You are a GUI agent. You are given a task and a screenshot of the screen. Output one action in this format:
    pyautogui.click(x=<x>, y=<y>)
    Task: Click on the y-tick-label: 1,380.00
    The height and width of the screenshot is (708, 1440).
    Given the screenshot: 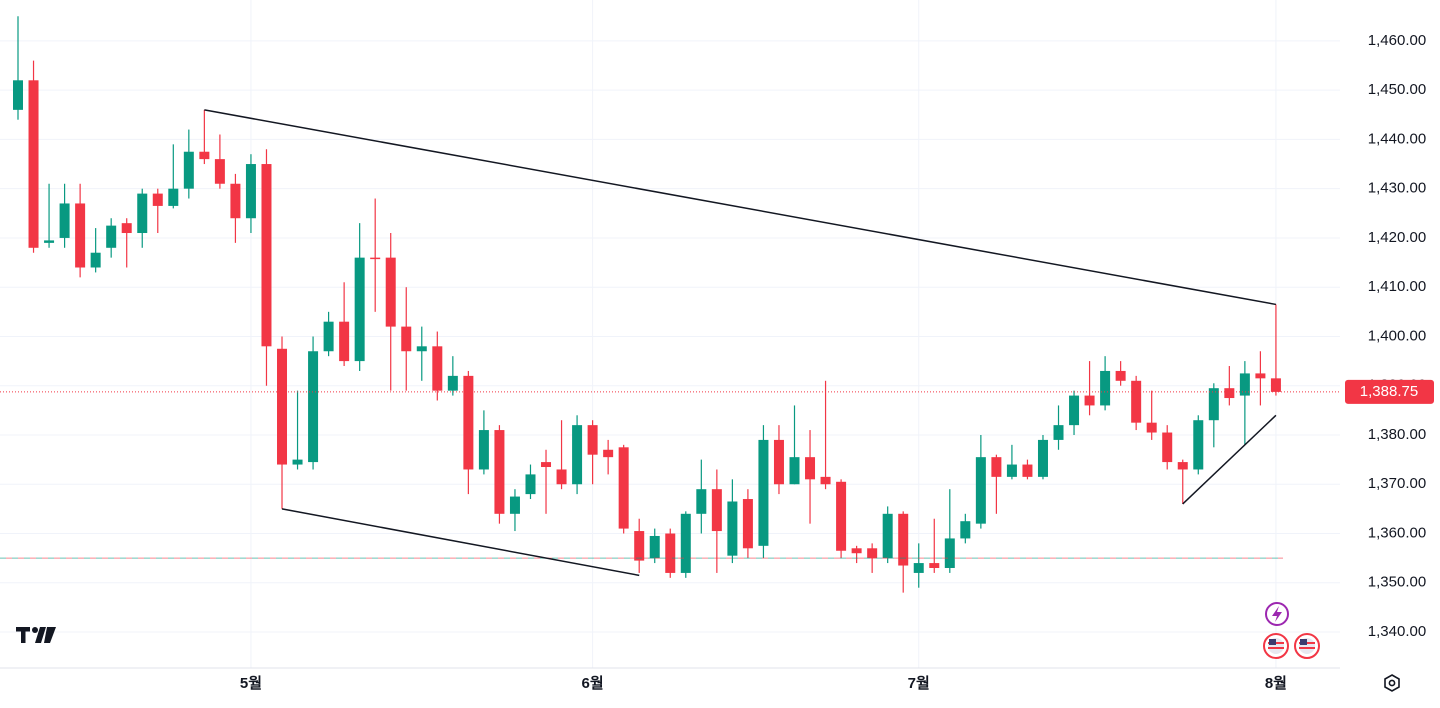 What is the action you would take?
    pyautogui.click(x=1397, y=434)
    